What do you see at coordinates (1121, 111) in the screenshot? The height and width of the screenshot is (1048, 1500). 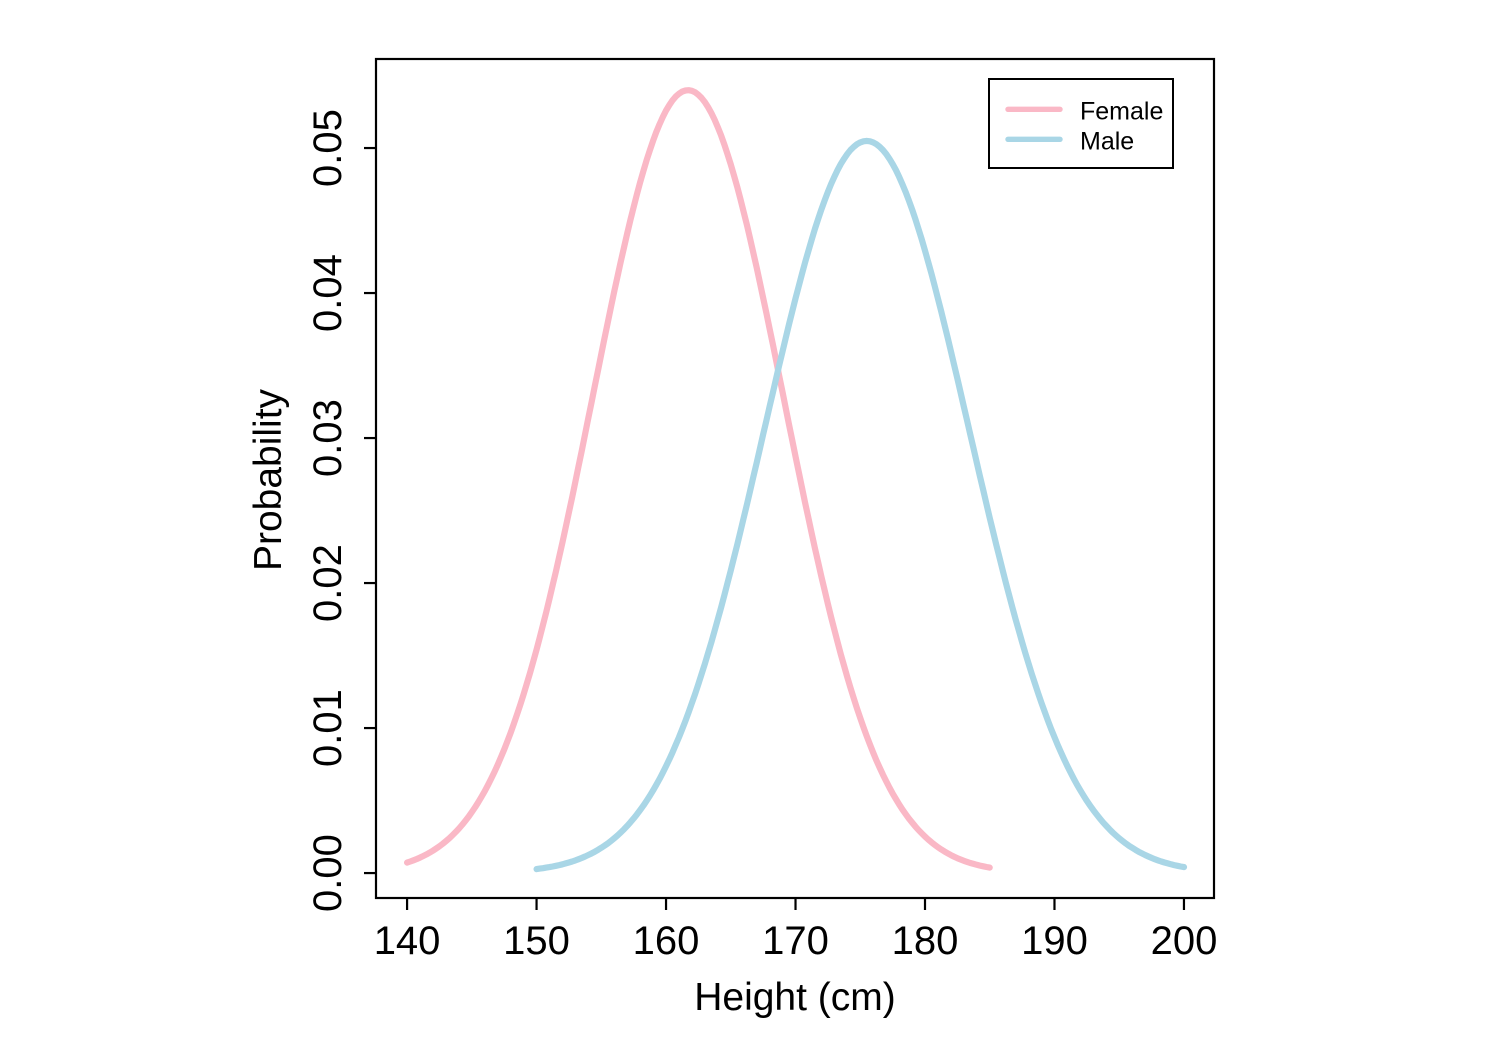 I see `legend-label-female: Female` at bounding box center [1121, 111].